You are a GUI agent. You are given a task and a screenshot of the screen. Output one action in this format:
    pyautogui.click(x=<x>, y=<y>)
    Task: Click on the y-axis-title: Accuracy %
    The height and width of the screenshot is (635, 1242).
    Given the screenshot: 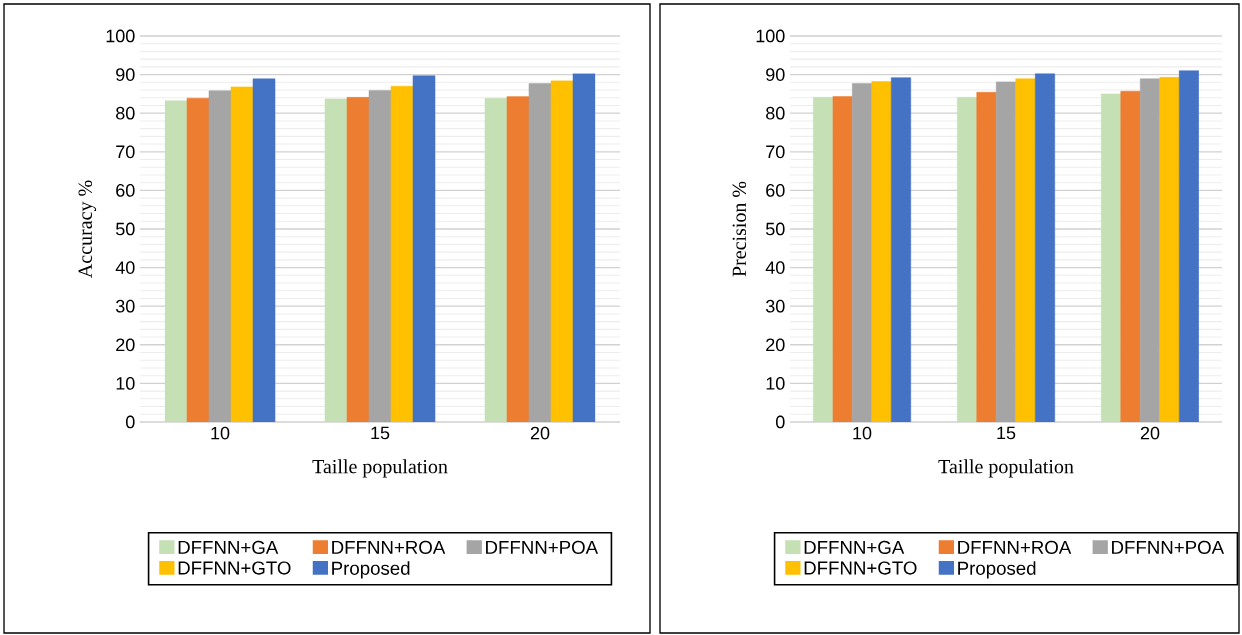 What is the action you would take?
    pyautogui.click(x=87, y=229)
    